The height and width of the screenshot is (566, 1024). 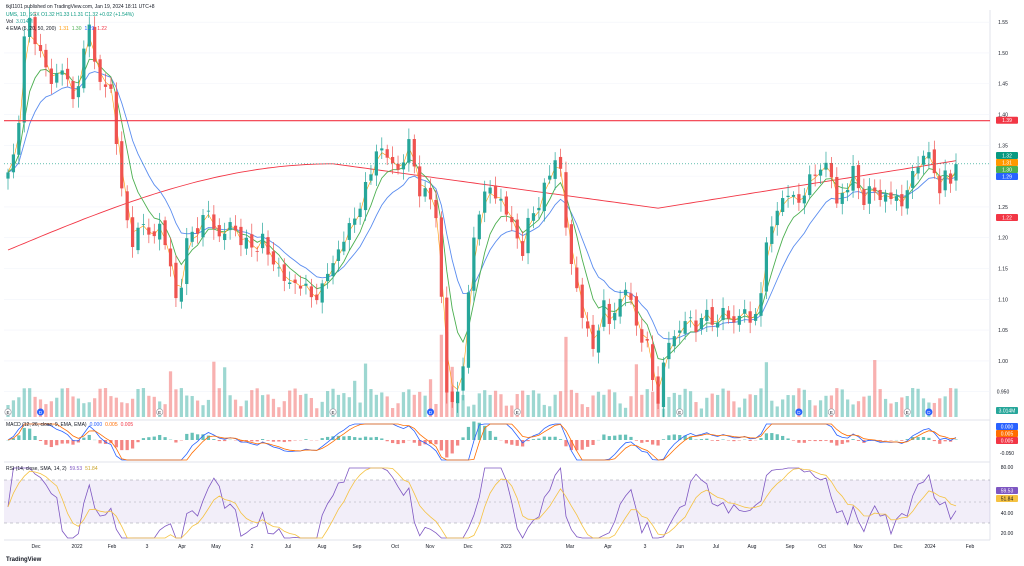 What do you see at coordinates (1007, 178) in the screenshot?
I see `price-tag-label: 1.29` at bounding box center [1007, 178].